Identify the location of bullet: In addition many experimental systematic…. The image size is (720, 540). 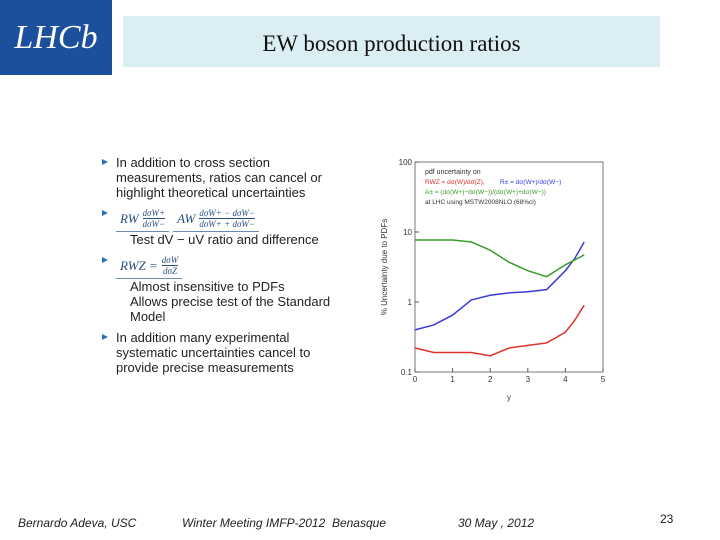
(220, 352).